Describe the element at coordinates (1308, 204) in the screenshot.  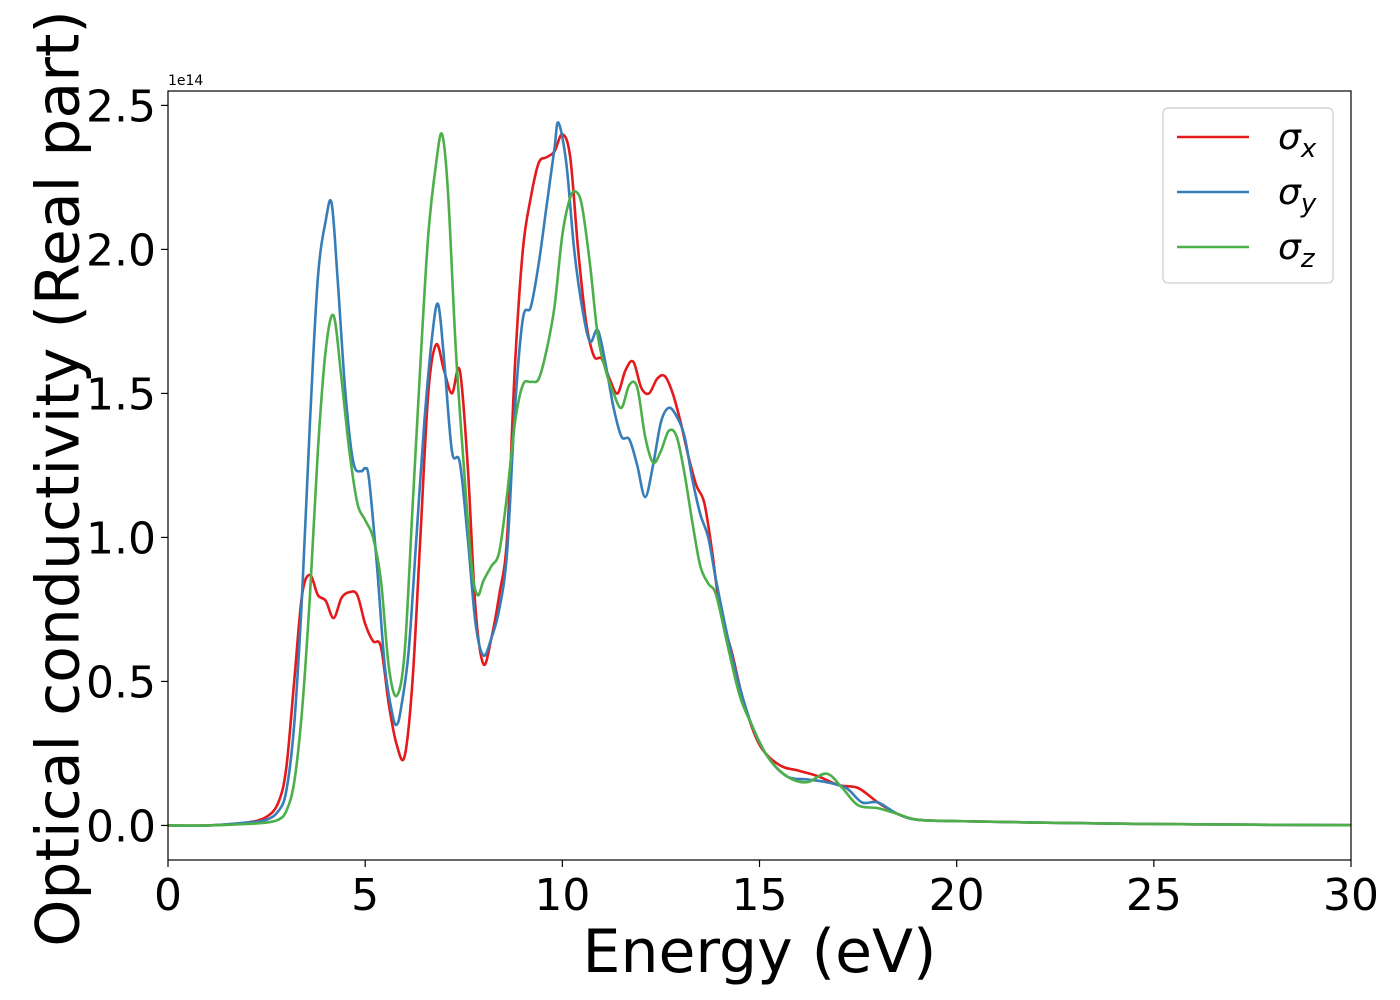
I see `legend-subscript: y` at that location.